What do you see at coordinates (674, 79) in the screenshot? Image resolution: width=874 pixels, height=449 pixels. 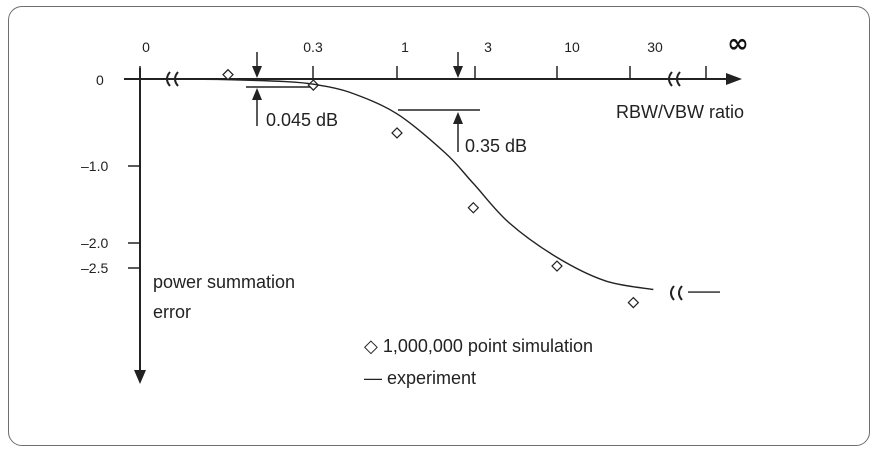 I see `x-axis-break-right` at bounding box center [674, 79].